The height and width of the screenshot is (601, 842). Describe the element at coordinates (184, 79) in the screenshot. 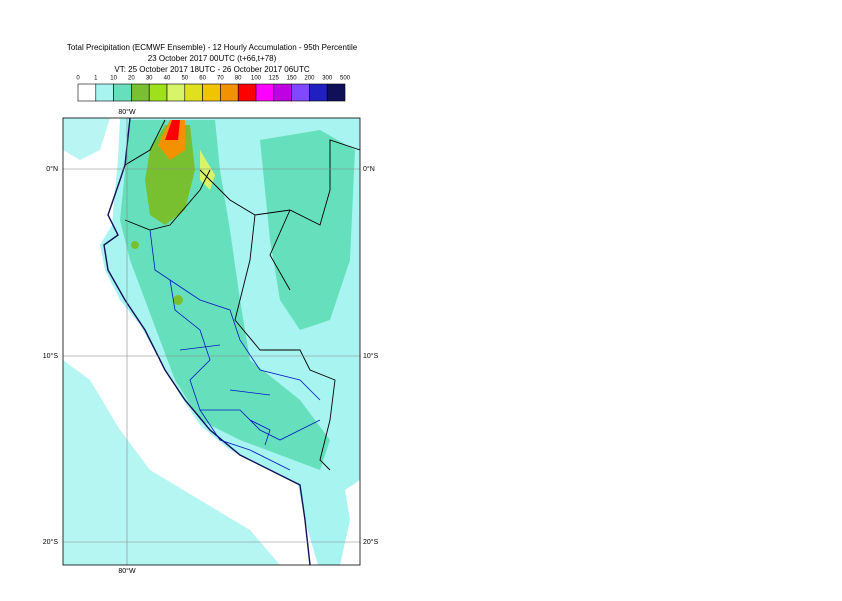

I see `colorbar-label: 50` at that location.